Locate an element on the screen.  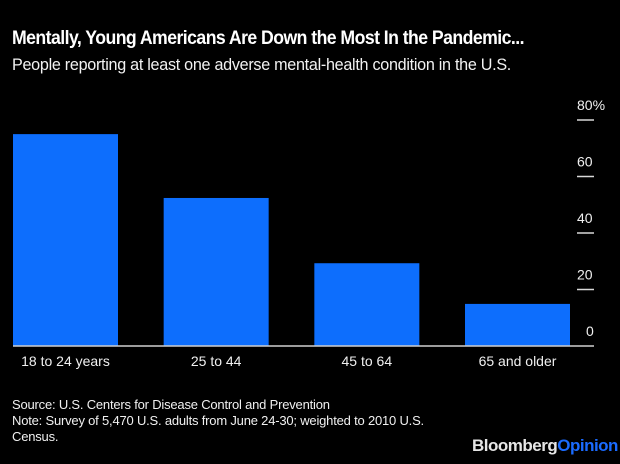
y-axis: 0 20 40 60 80% is located at coordinates (591, 218).